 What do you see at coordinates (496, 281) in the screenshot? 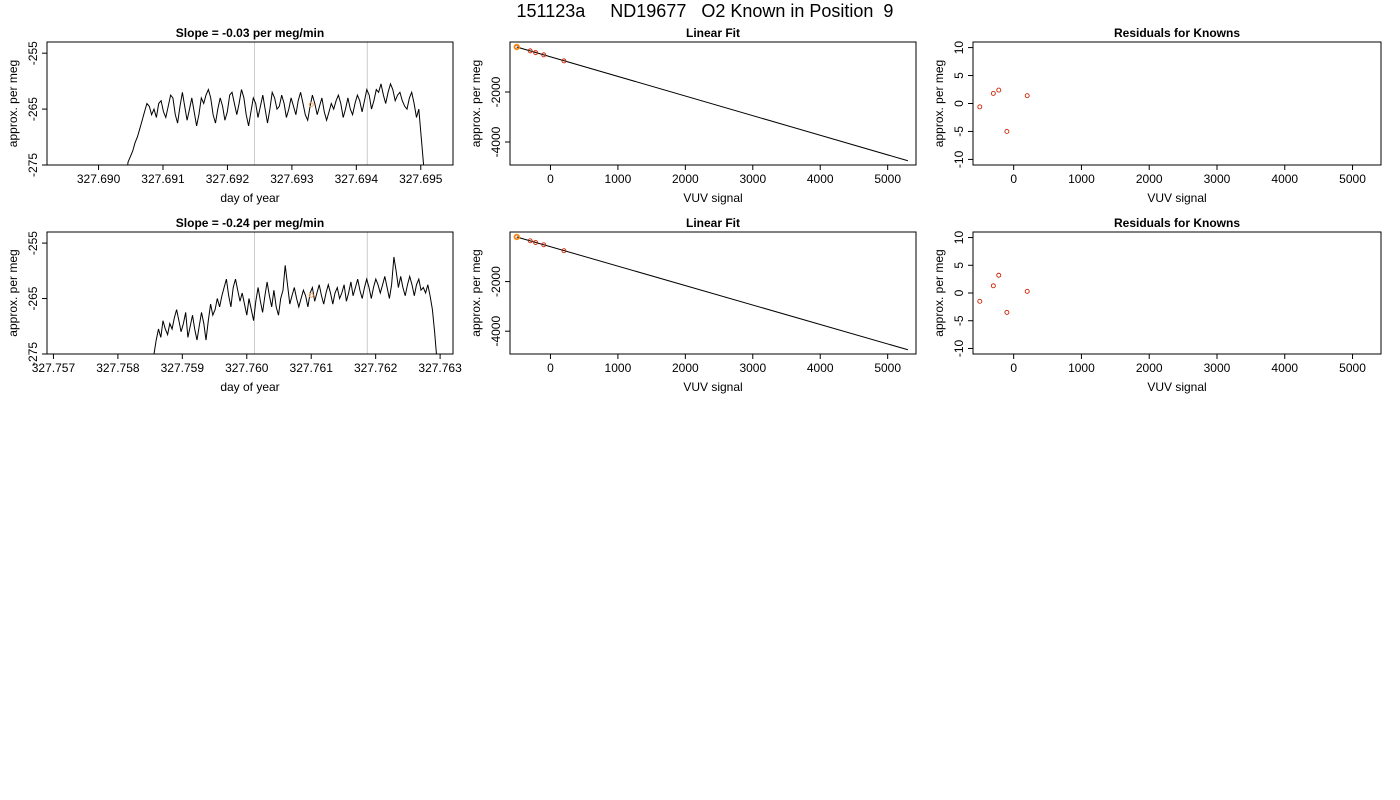
I see `y-tick-label: -2000` at bounding box center [496, 281].